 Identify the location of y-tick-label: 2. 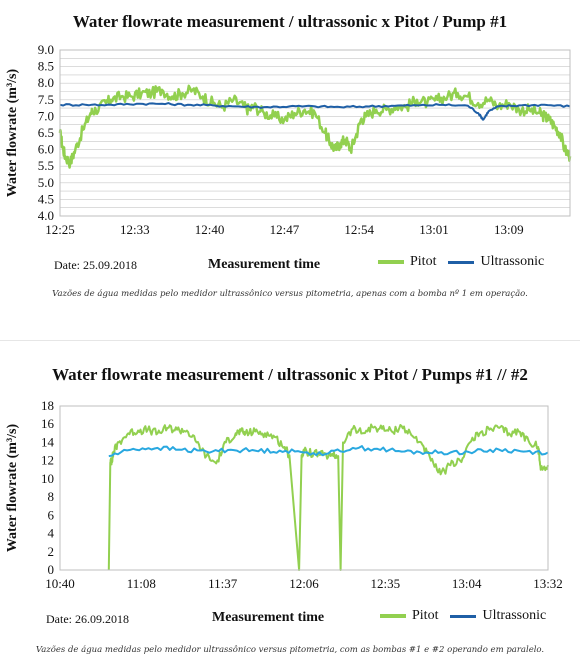
(51, 551).